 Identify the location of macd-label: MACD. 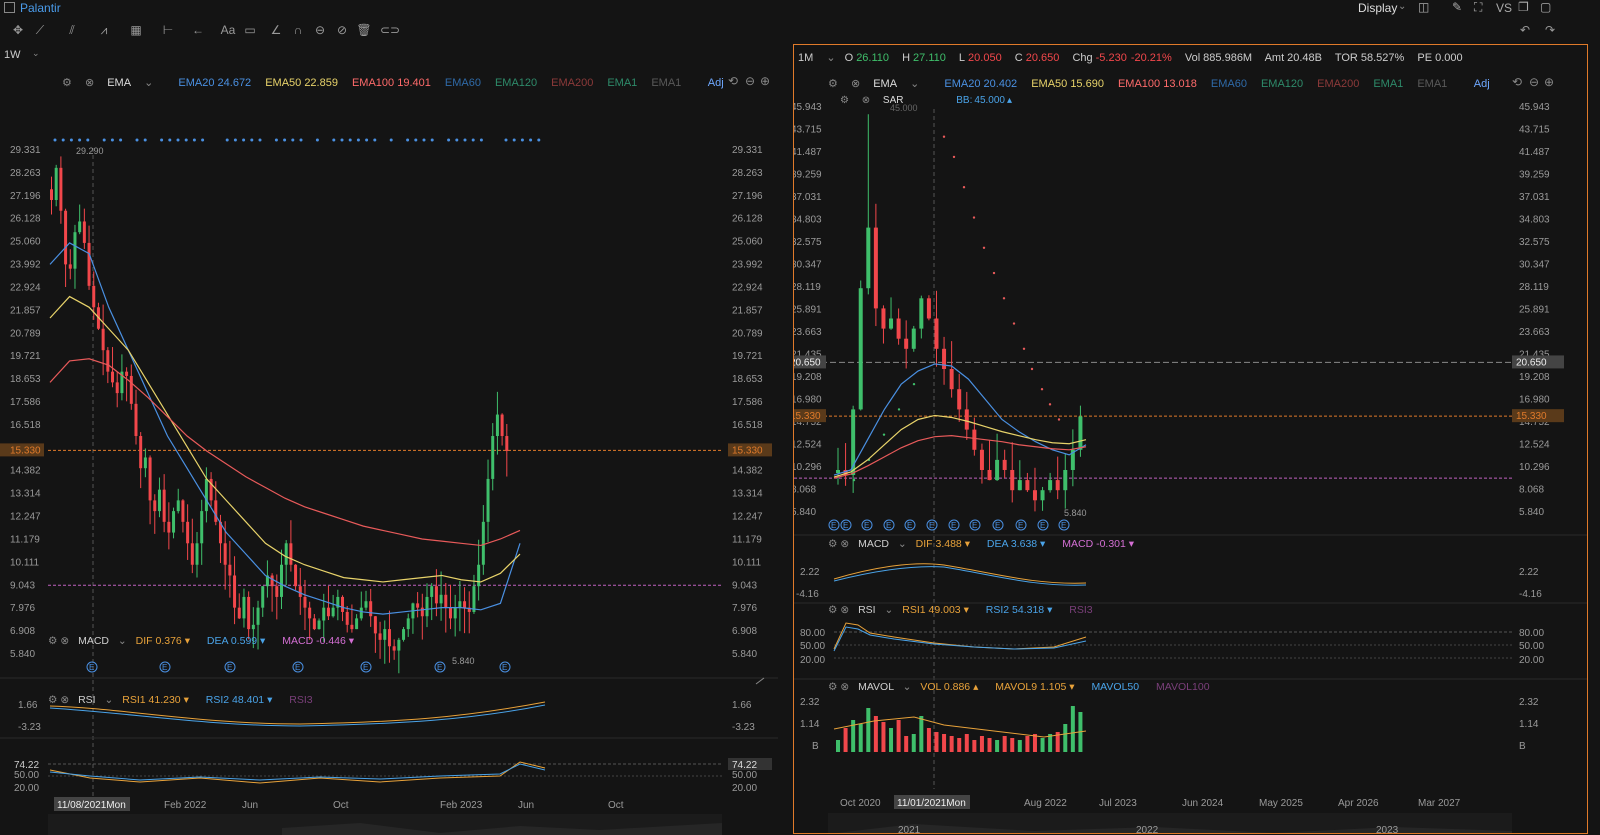
(93, 641).